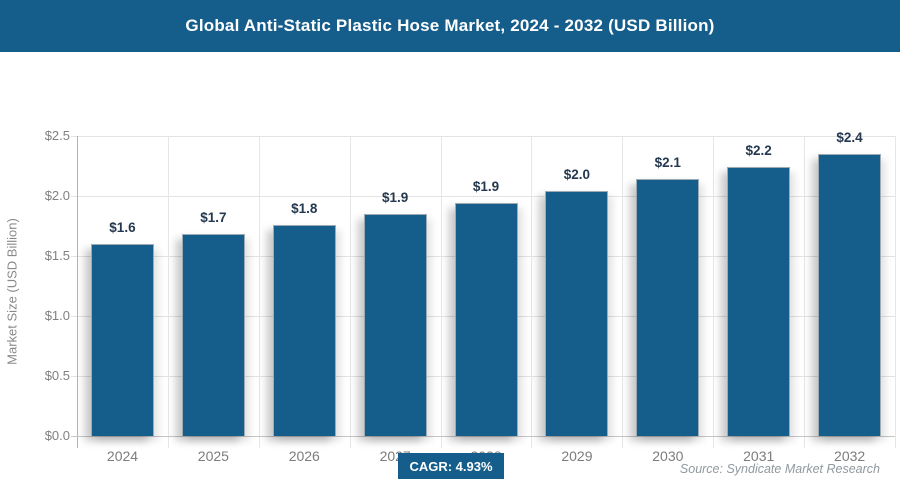  Describe the element at coordinates (57, 195) in the screenshot. I see `y-tick-label: $2.0` at that location.